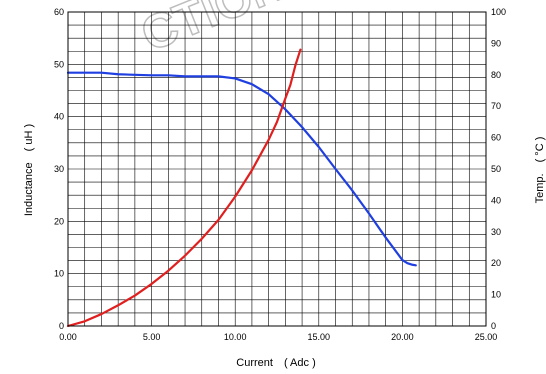  I want to click on y-right-tick-label: 70, so click(496, 106).